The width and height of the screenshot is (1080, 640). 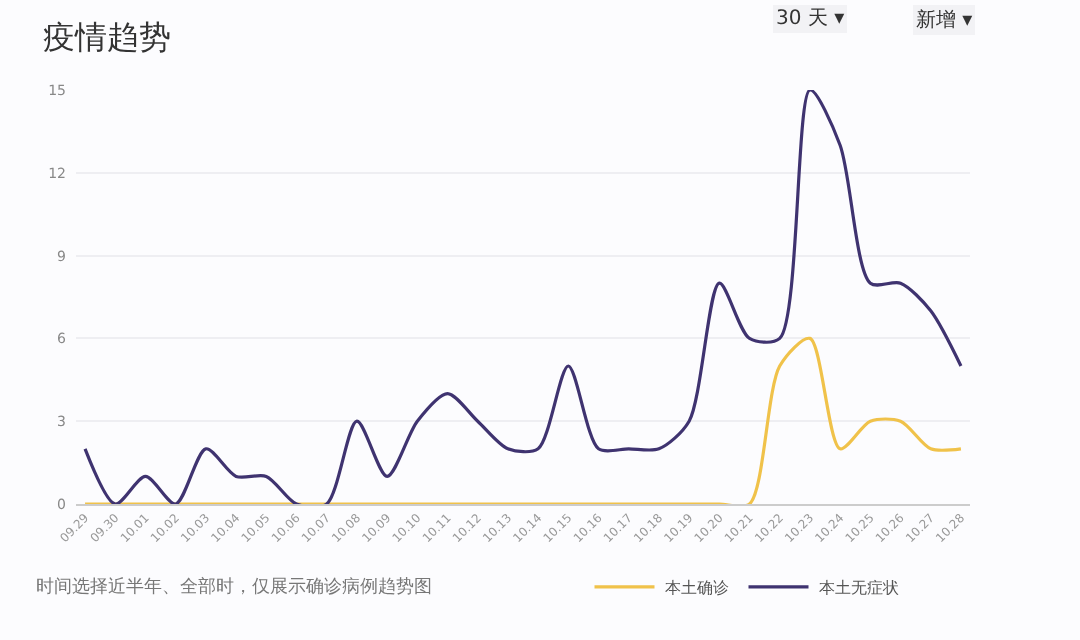 I want to click on text: 新增 ▾, so click(x=944, y=20).